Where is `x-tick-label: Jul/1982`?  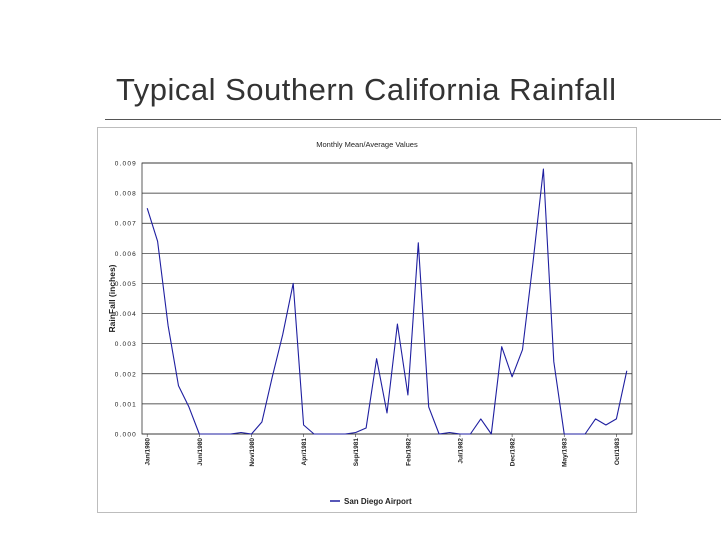
x-tick-label: Jul/1982 is located at coordinates (460, 451).